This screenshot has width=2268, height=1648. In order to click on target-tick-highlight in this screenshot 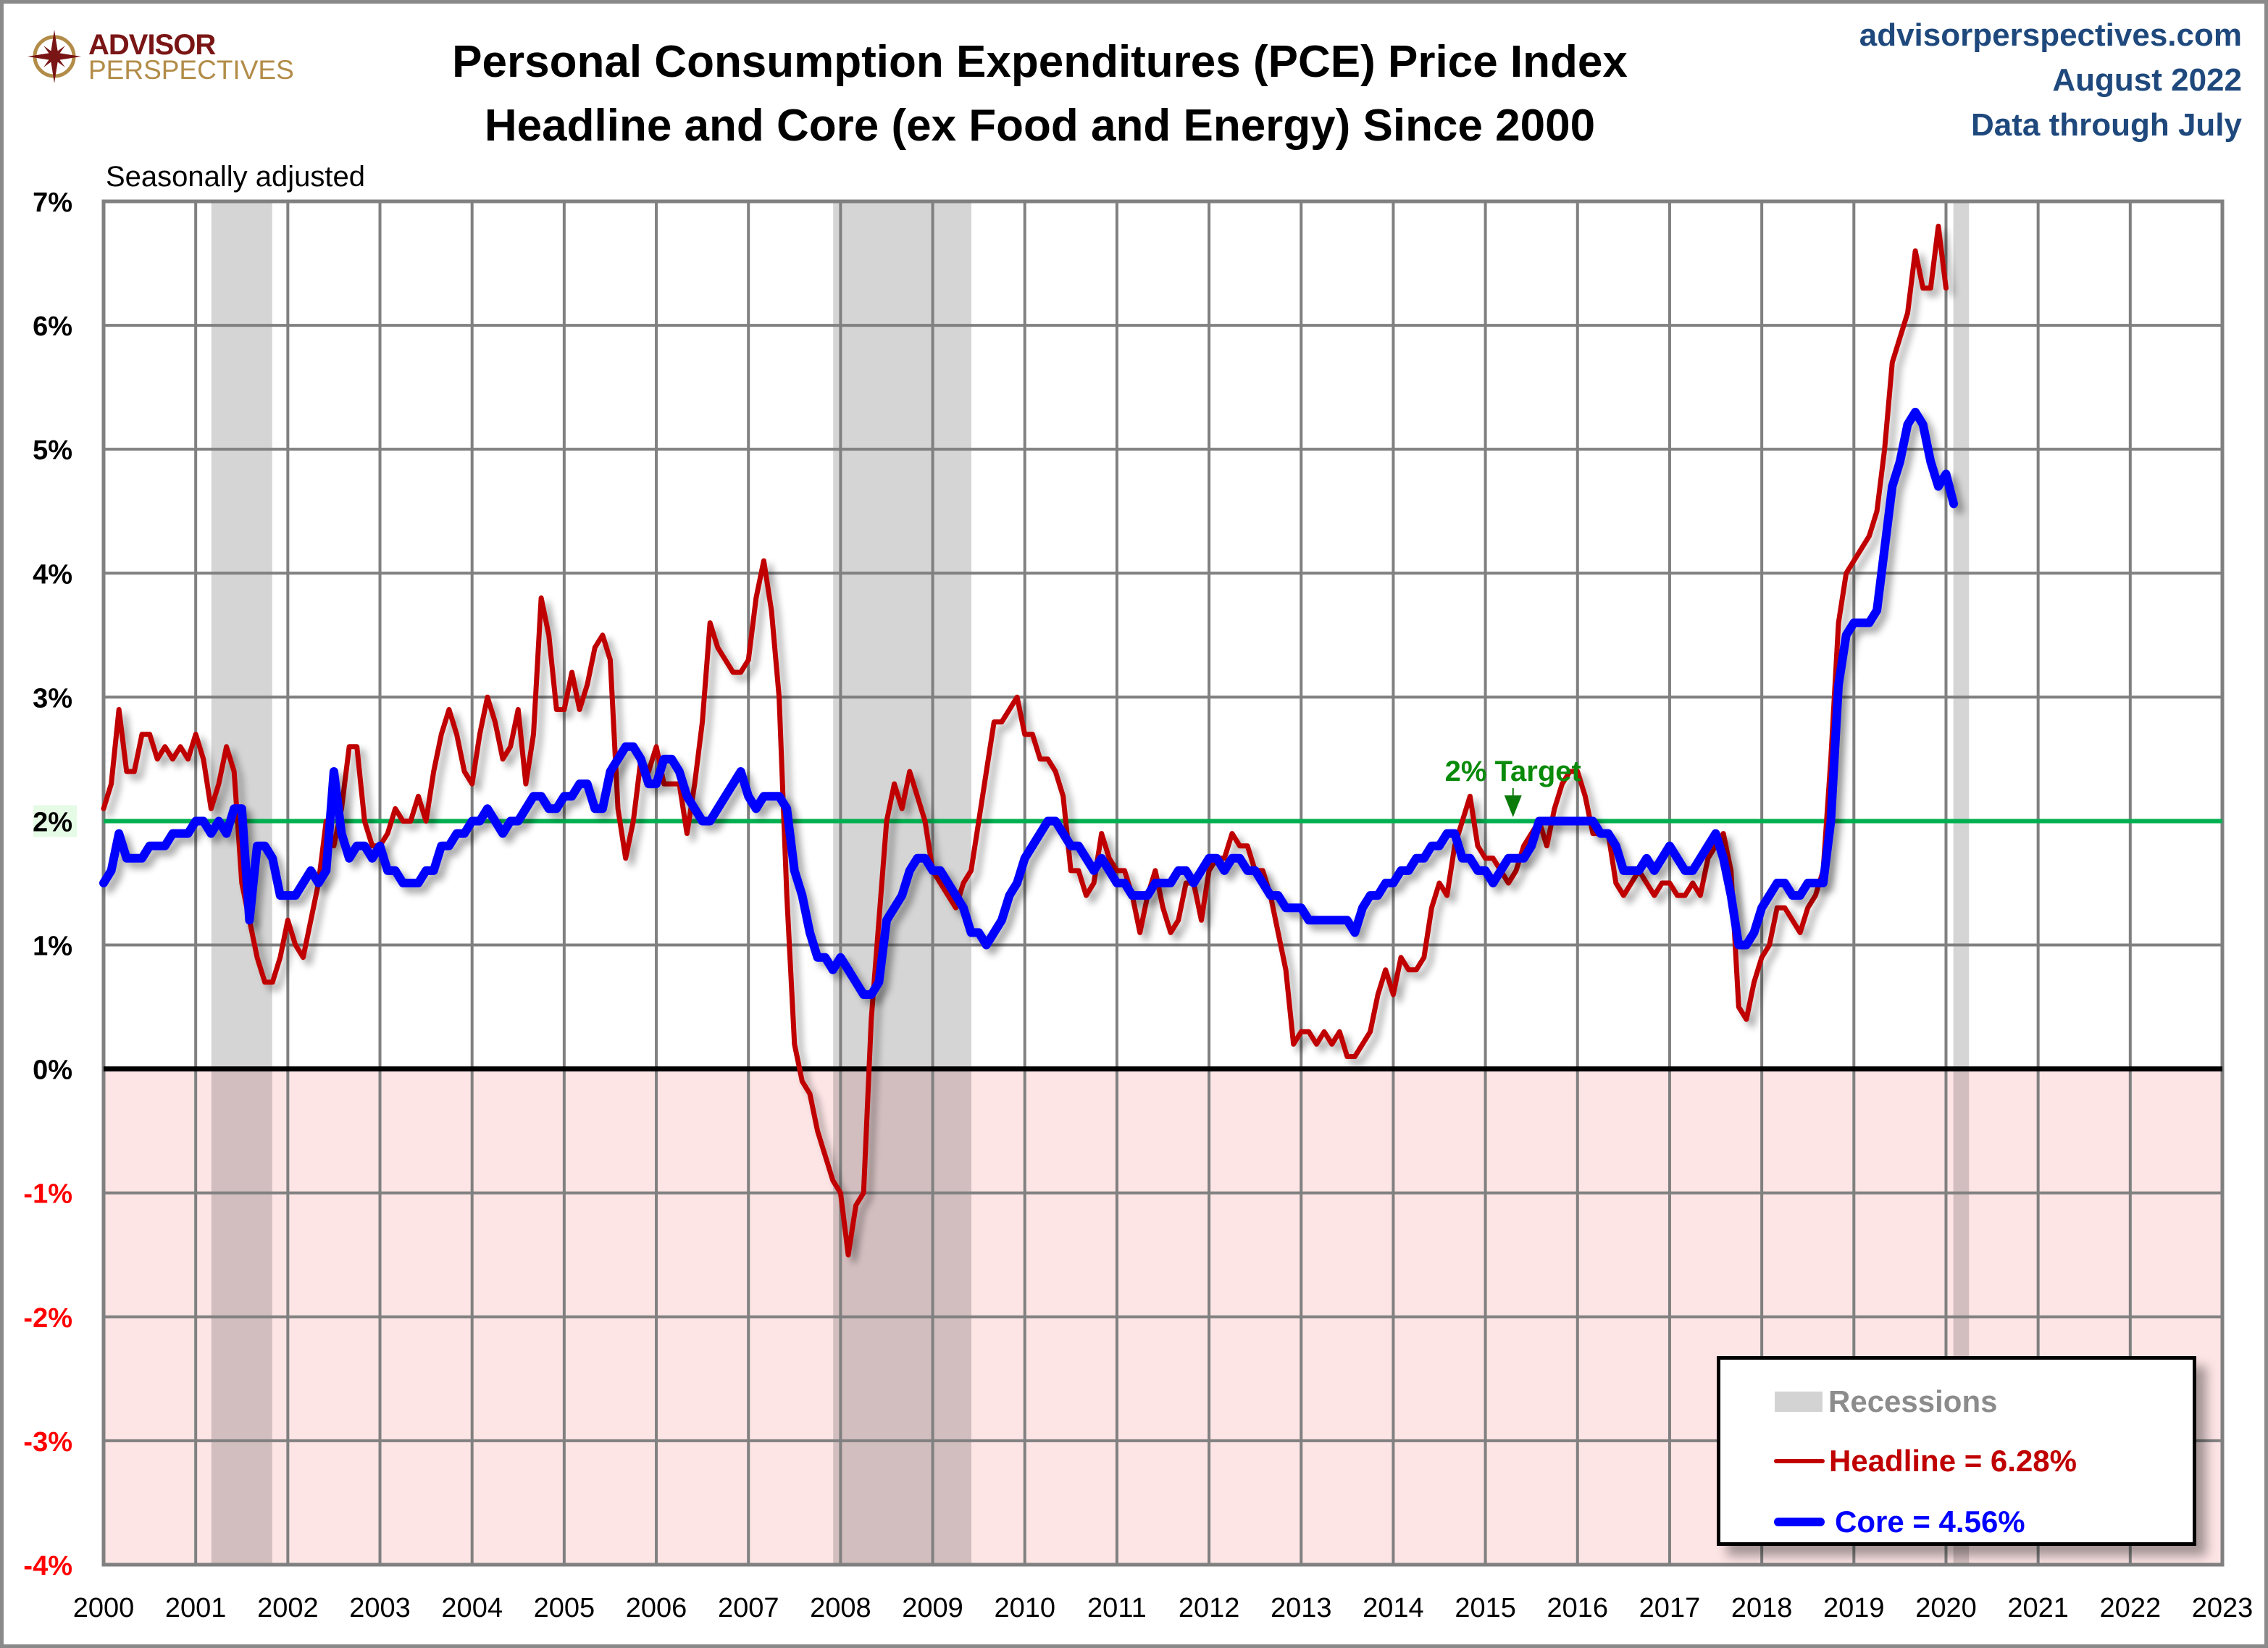, I will do `click(55, 821)`.